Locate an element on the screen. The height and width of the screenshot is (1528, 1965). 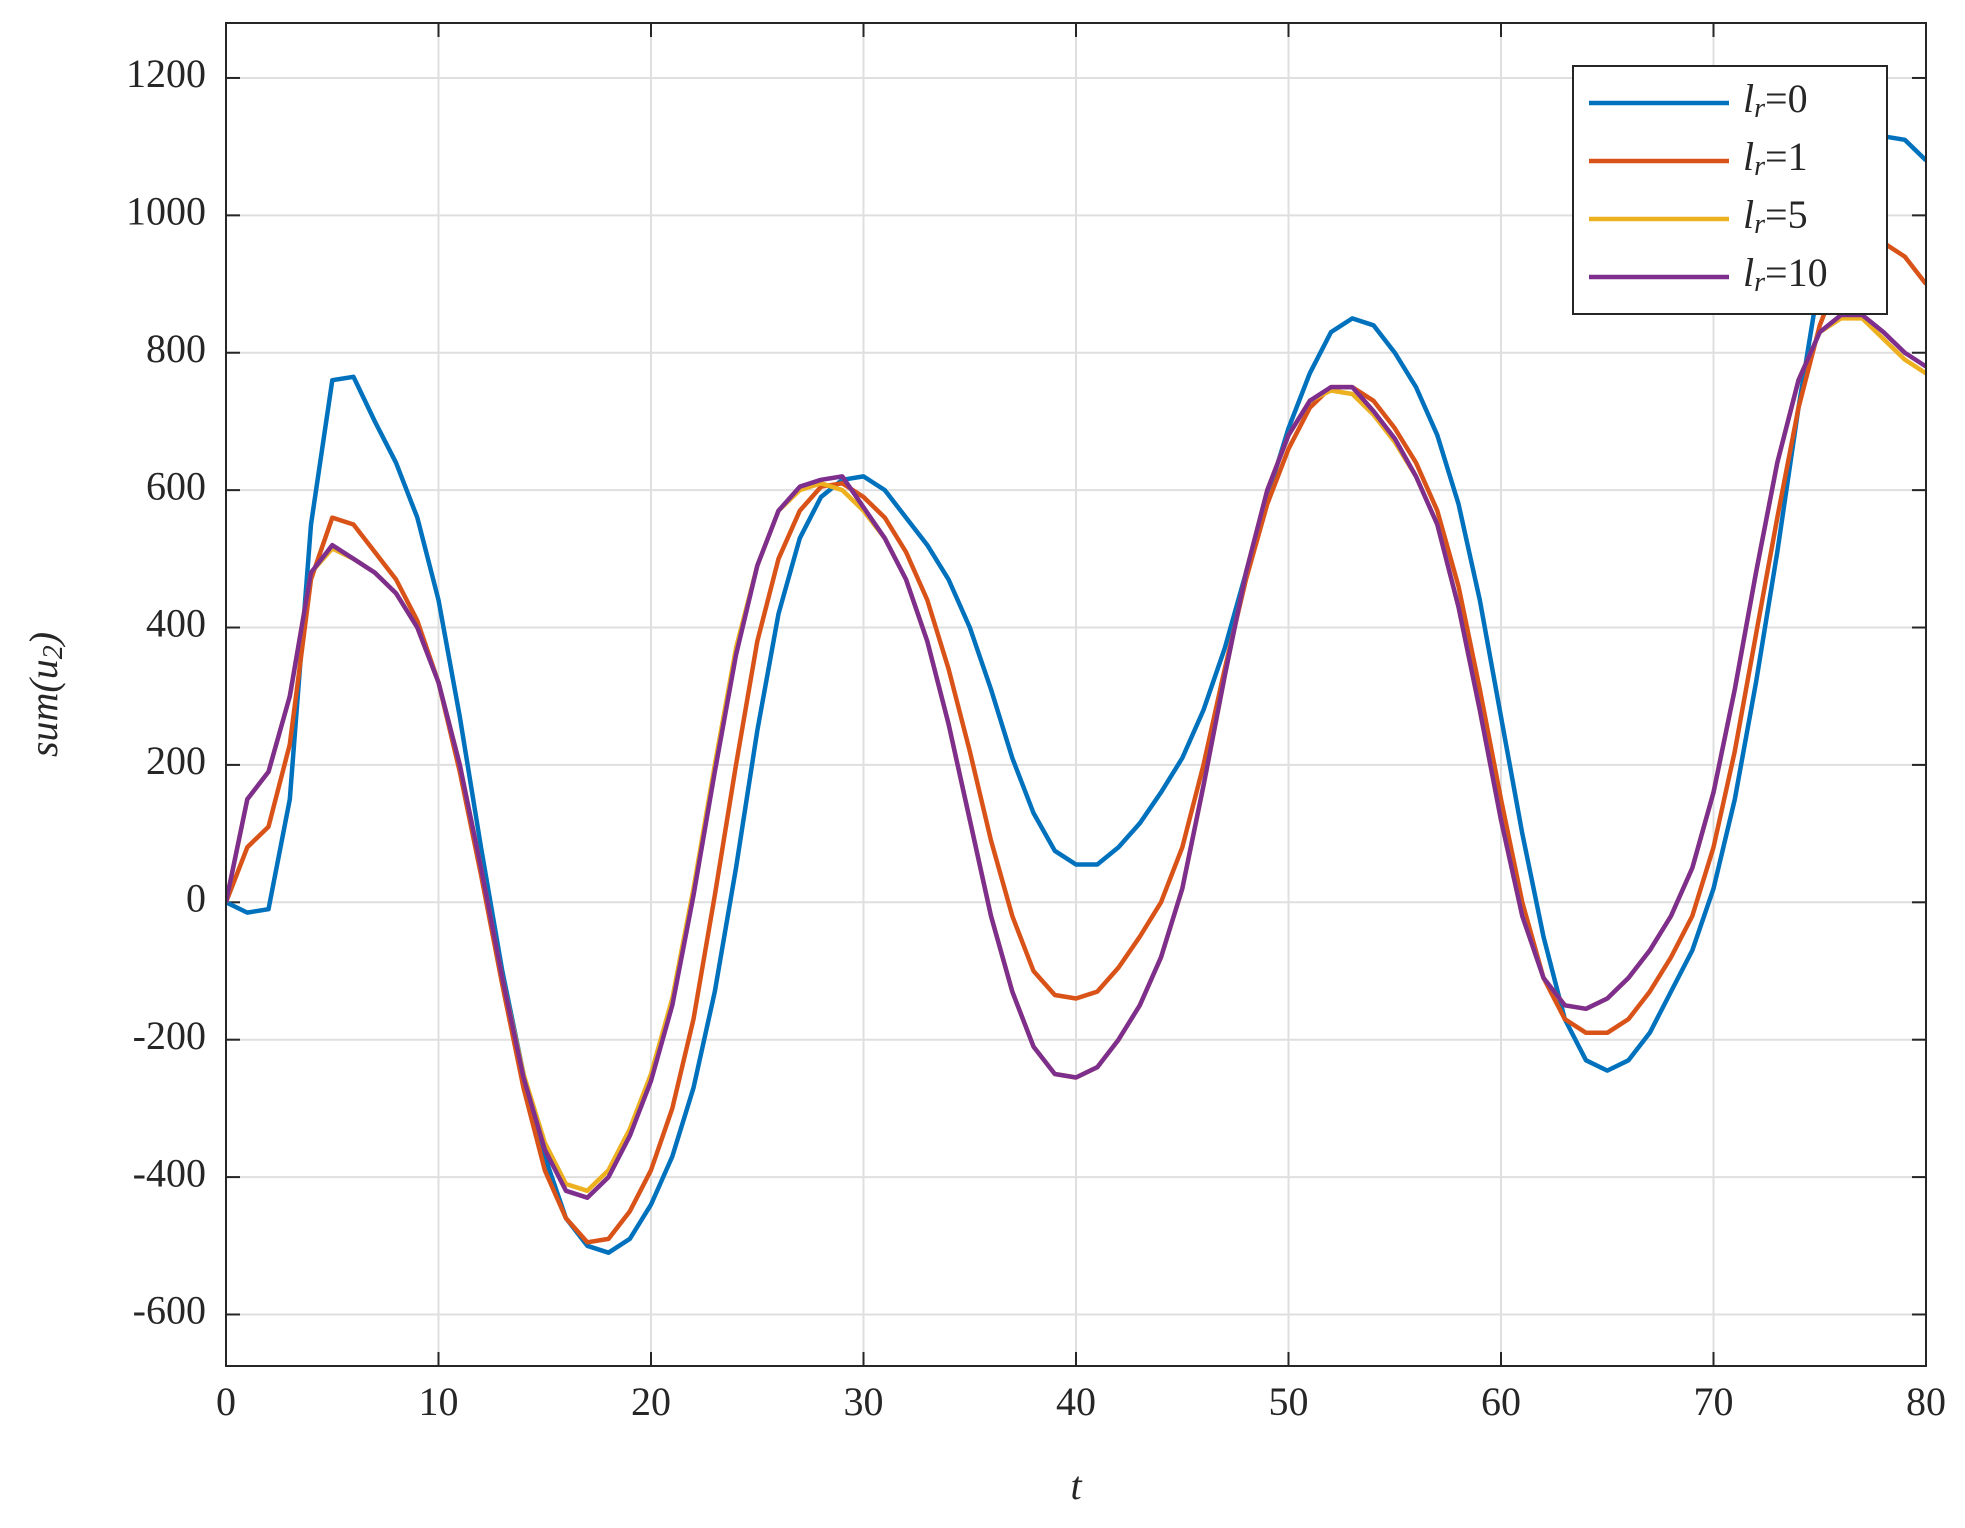
x-tick-label: 10 is located at coordinates (439, 1401).